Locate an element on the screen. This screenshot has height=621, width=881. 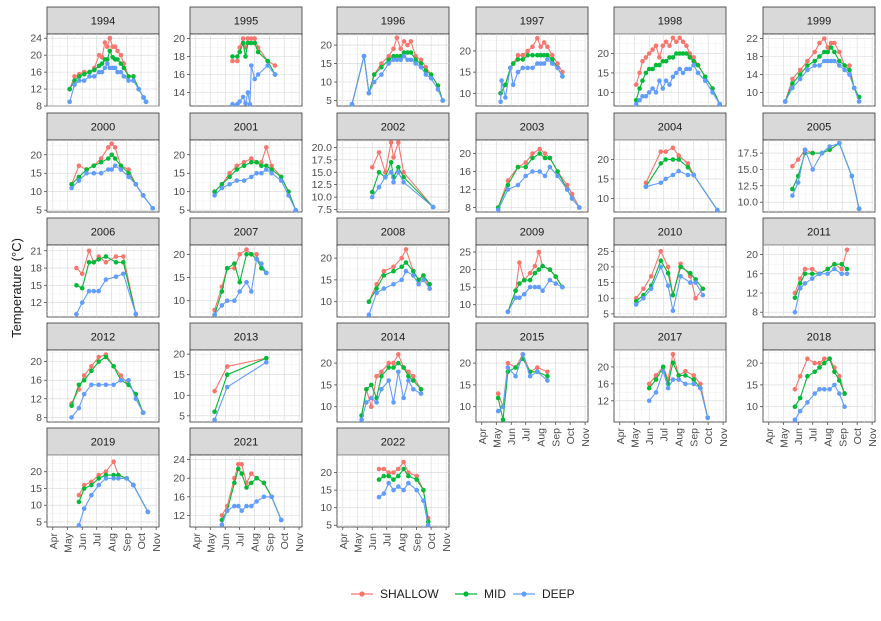
y-tick-label: 5 is located at coordinates (39, 522).